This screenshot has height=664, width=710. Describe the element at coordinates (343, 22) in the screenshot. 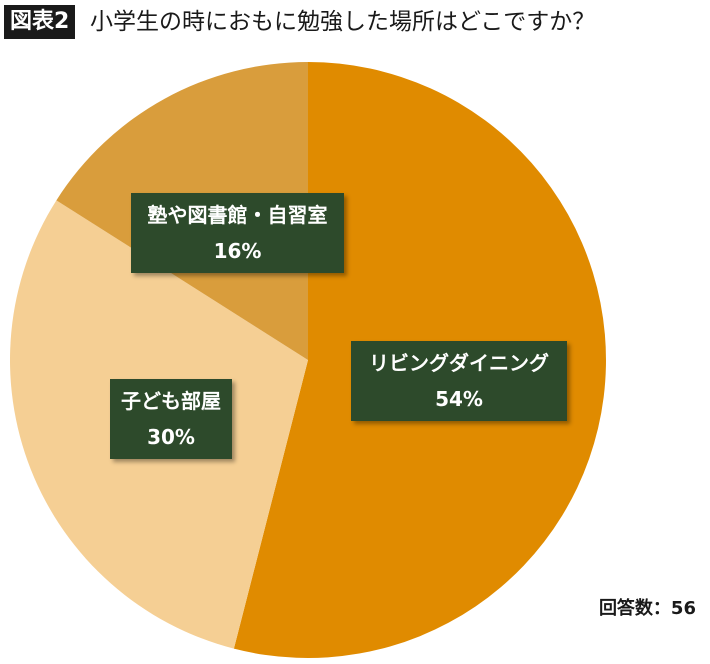

I see `chart-title: 小学生の時におもに勉強した場所はどこですか？` at that location.